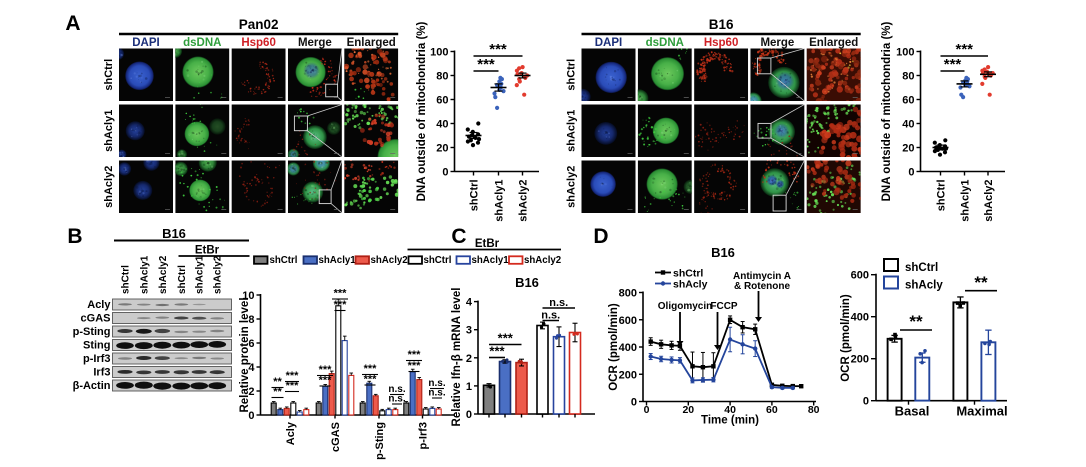 This screenshot has height=467, width=1086. I want to click on svg-text: 10, so click(248, 296).